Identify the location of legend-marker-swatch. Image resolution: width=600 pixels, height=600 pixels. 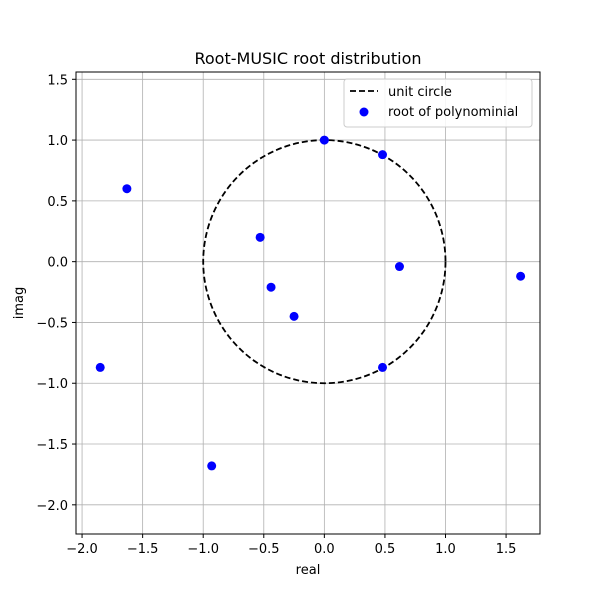
(364, 112).